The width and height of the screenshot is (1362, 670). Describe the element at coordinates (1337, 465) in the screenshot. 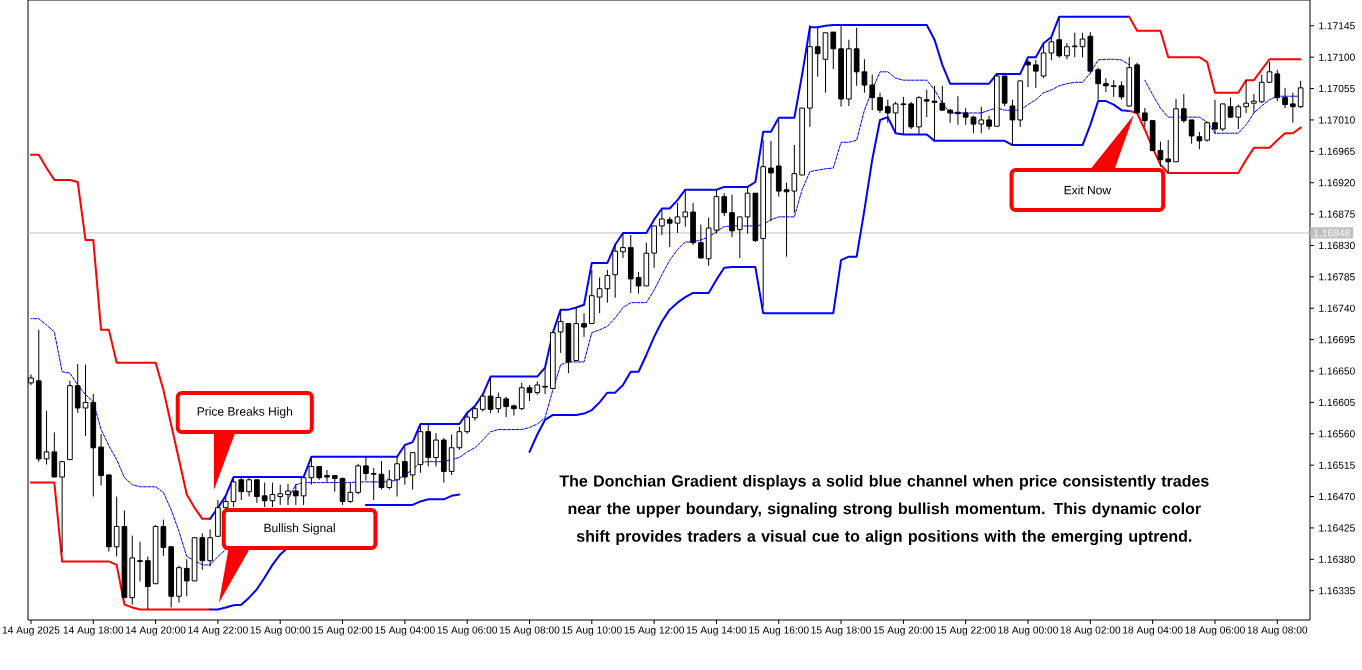

I see `y-tick-label: 1.16515` at that location.